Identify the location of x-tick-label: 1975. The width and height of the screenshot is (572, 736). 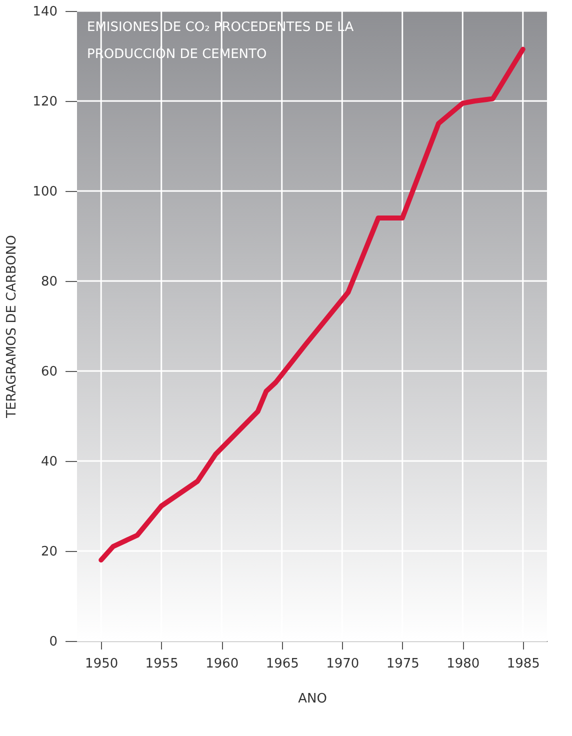
(403, 664).